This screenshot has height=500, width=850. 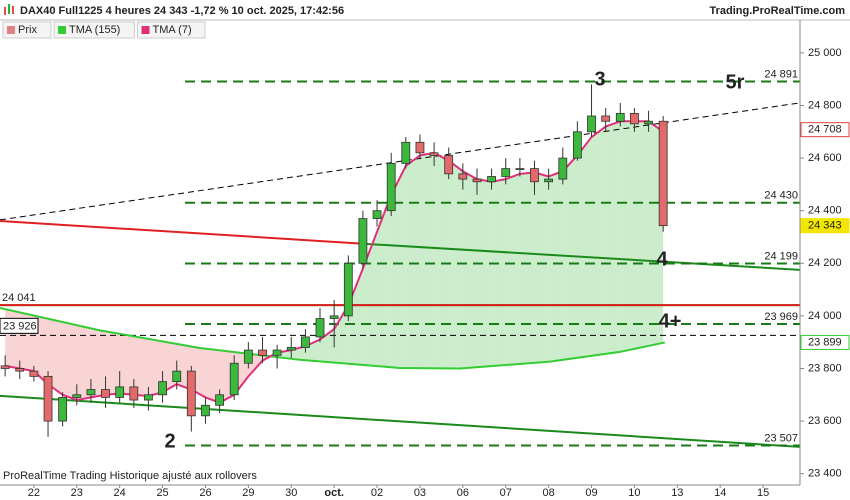 I want to click on x-tick-label: 02, so click(x=377, y=493).